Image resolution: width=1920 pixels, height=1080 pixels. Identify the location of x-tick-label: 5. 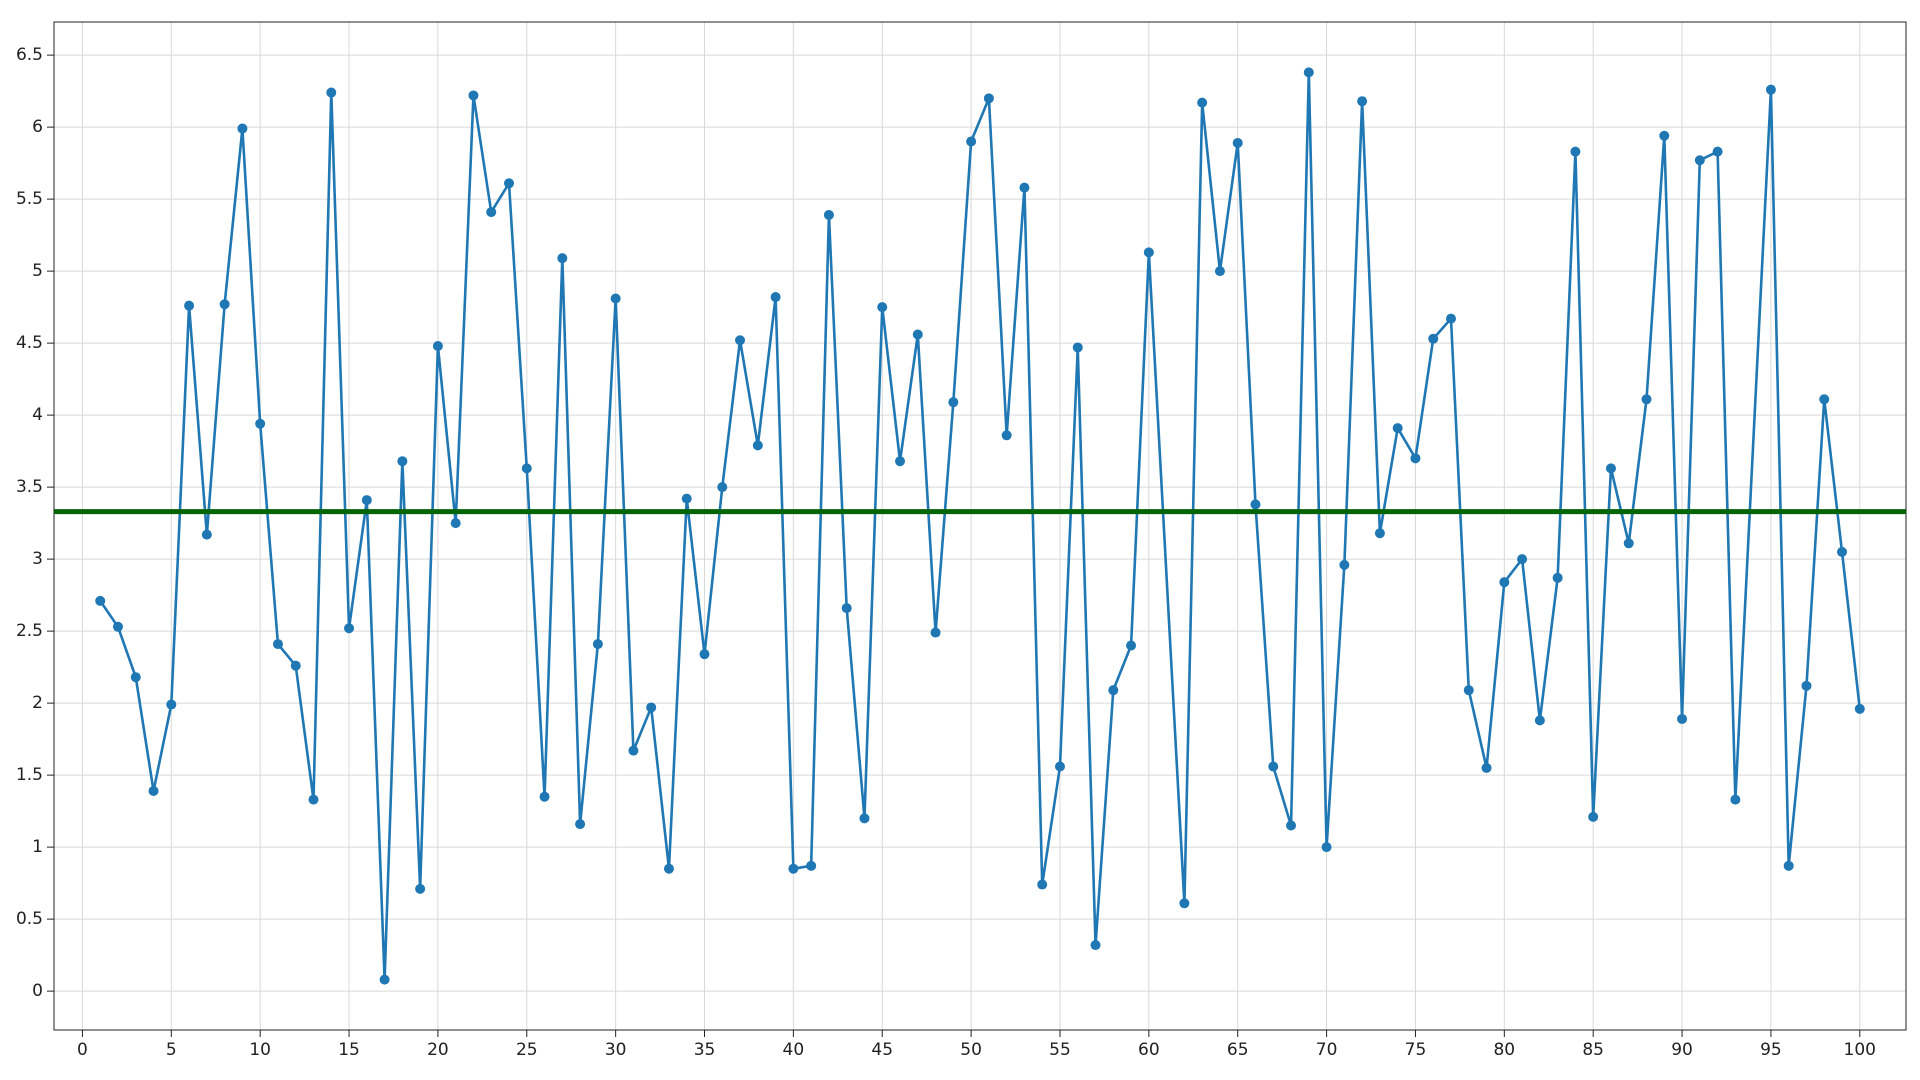
(171, 1050).